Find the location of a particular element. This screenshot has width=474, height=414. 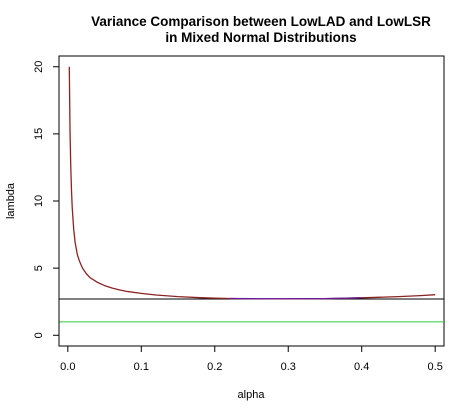

y-tick-label: 0 is located at coordinates (39, 335).